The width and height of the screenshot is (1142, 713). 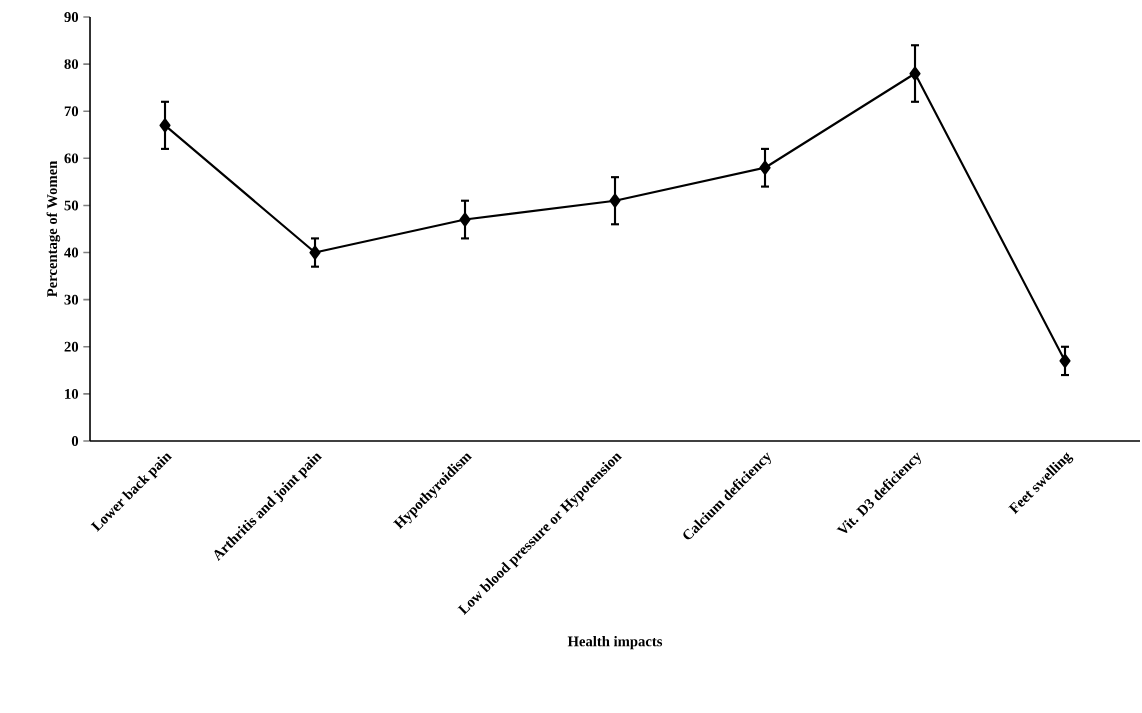 What do you see at coordinates (71, 252) in the screenshot?
I see `y-tick-label: 40` at bounding box center [71, 252].